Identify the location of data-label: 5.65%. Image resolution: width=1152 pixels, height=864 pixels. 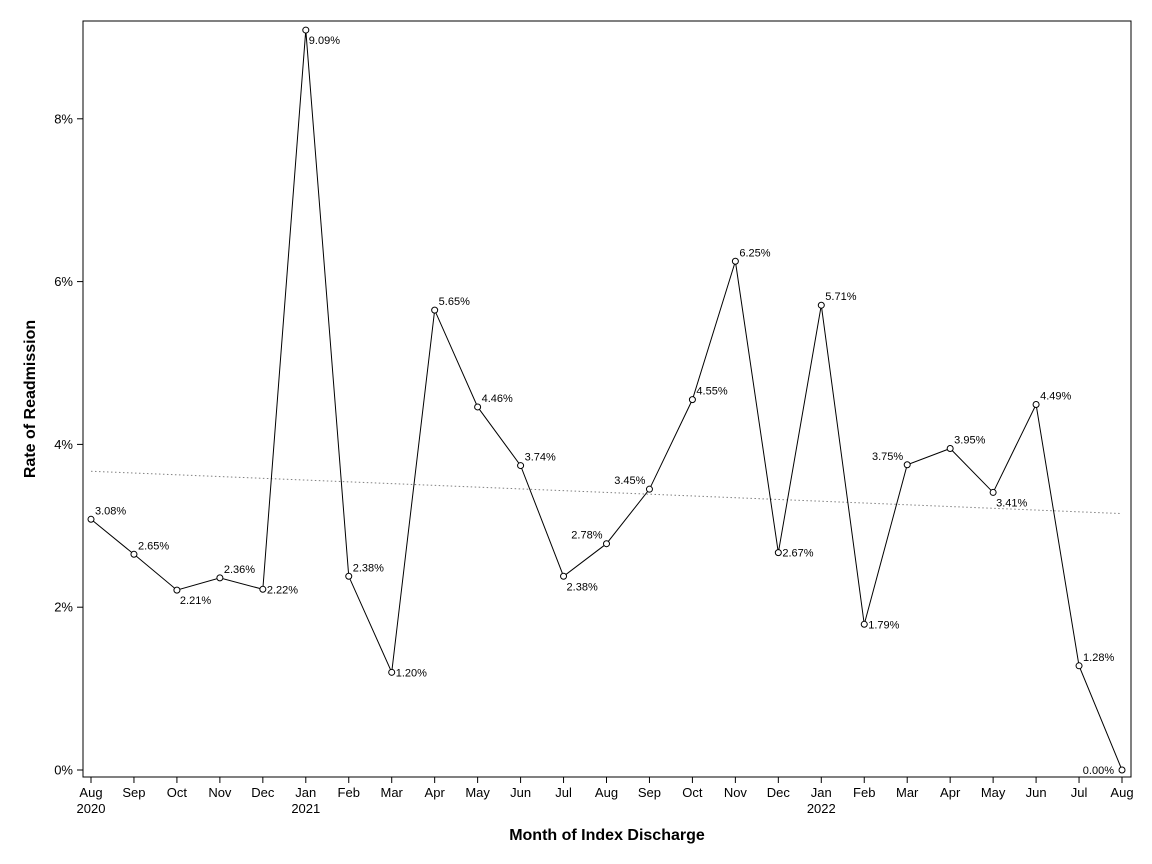
(454, 302).